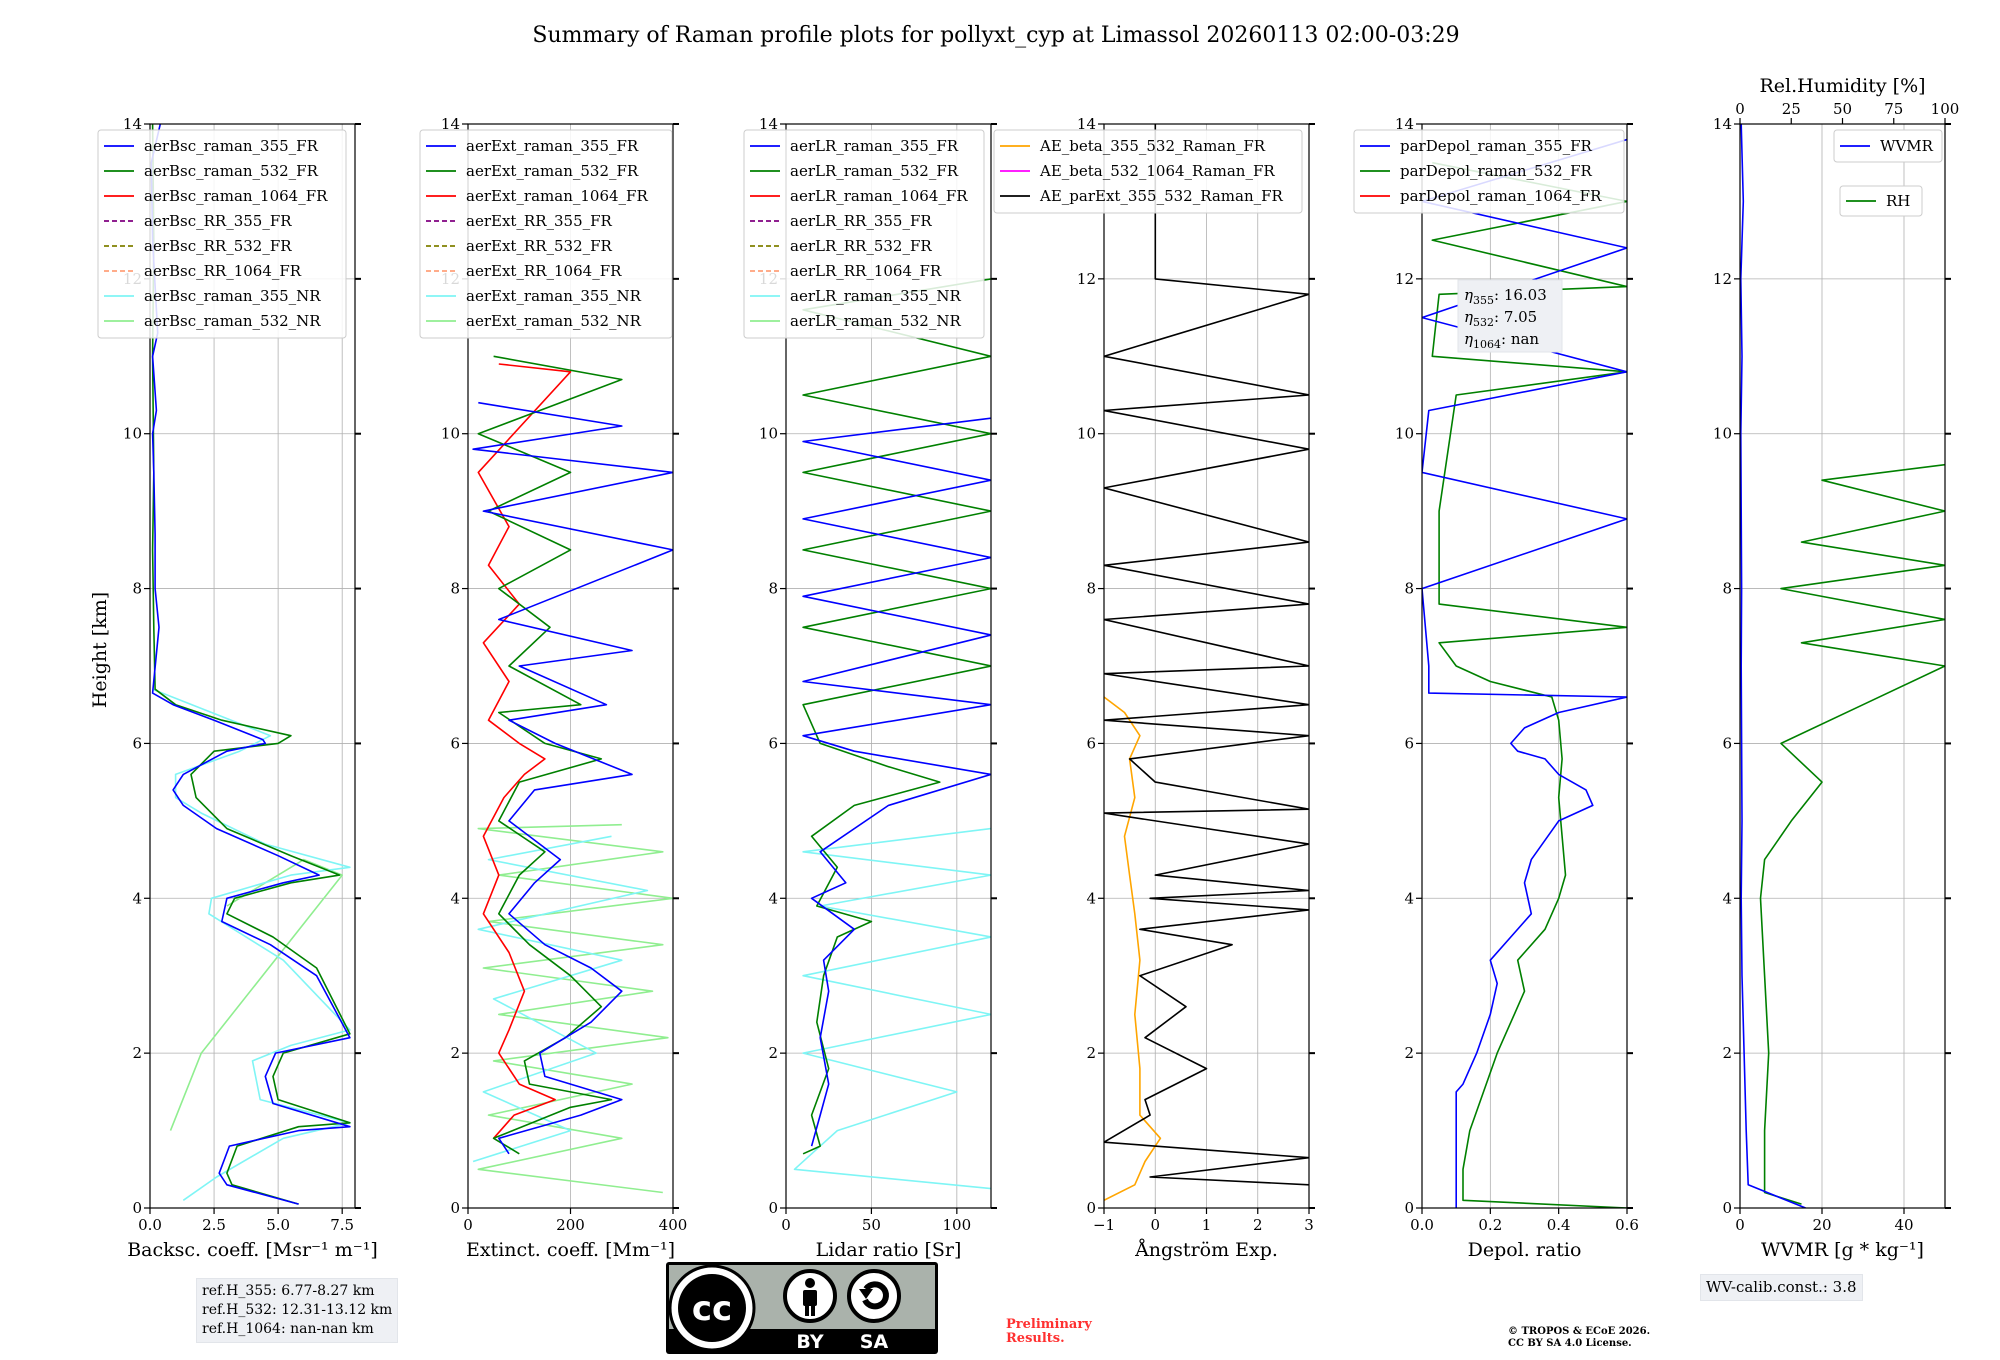  Describe the element at coordinates (1740, 109) in the screenshot. I see `top-tick-label: 0` at that location.